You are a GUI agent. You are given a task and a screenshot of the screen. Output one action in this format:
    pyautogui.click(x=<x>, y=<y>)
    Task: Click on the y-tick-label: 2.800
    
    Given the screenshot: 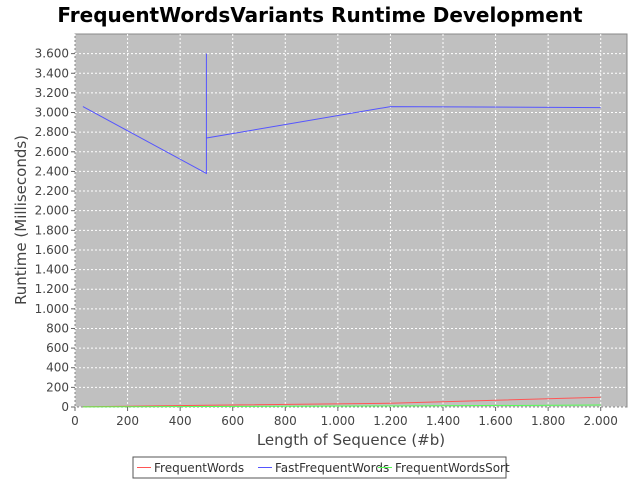 What is the action you would take?
    pyautogui.click(x=52, y=132)
    